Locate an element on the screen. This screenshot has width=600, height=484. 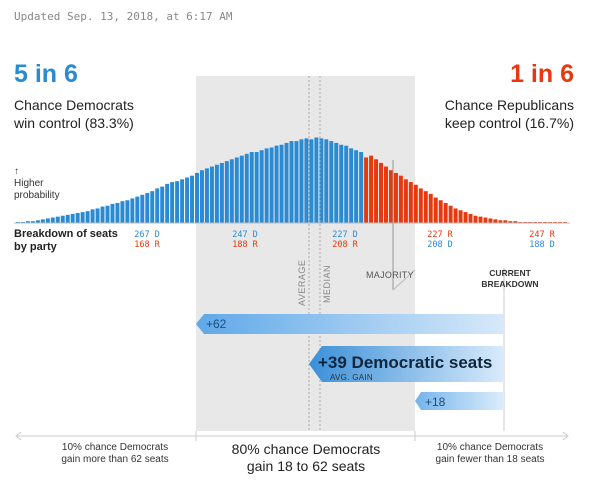
bottom-axis-left-arrow is located at coordinates (18, 436).